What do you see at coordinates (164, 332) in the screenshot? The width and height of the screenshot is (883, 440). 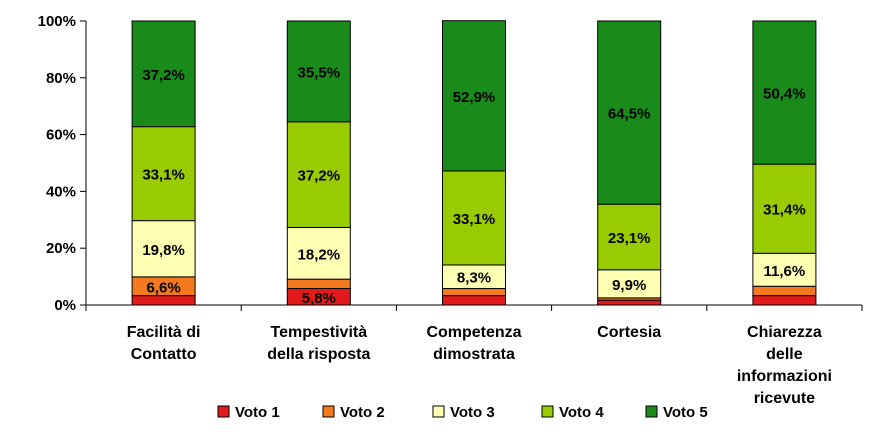 I see `x-category-label: Facilità di` at bounding box center [164, 332].